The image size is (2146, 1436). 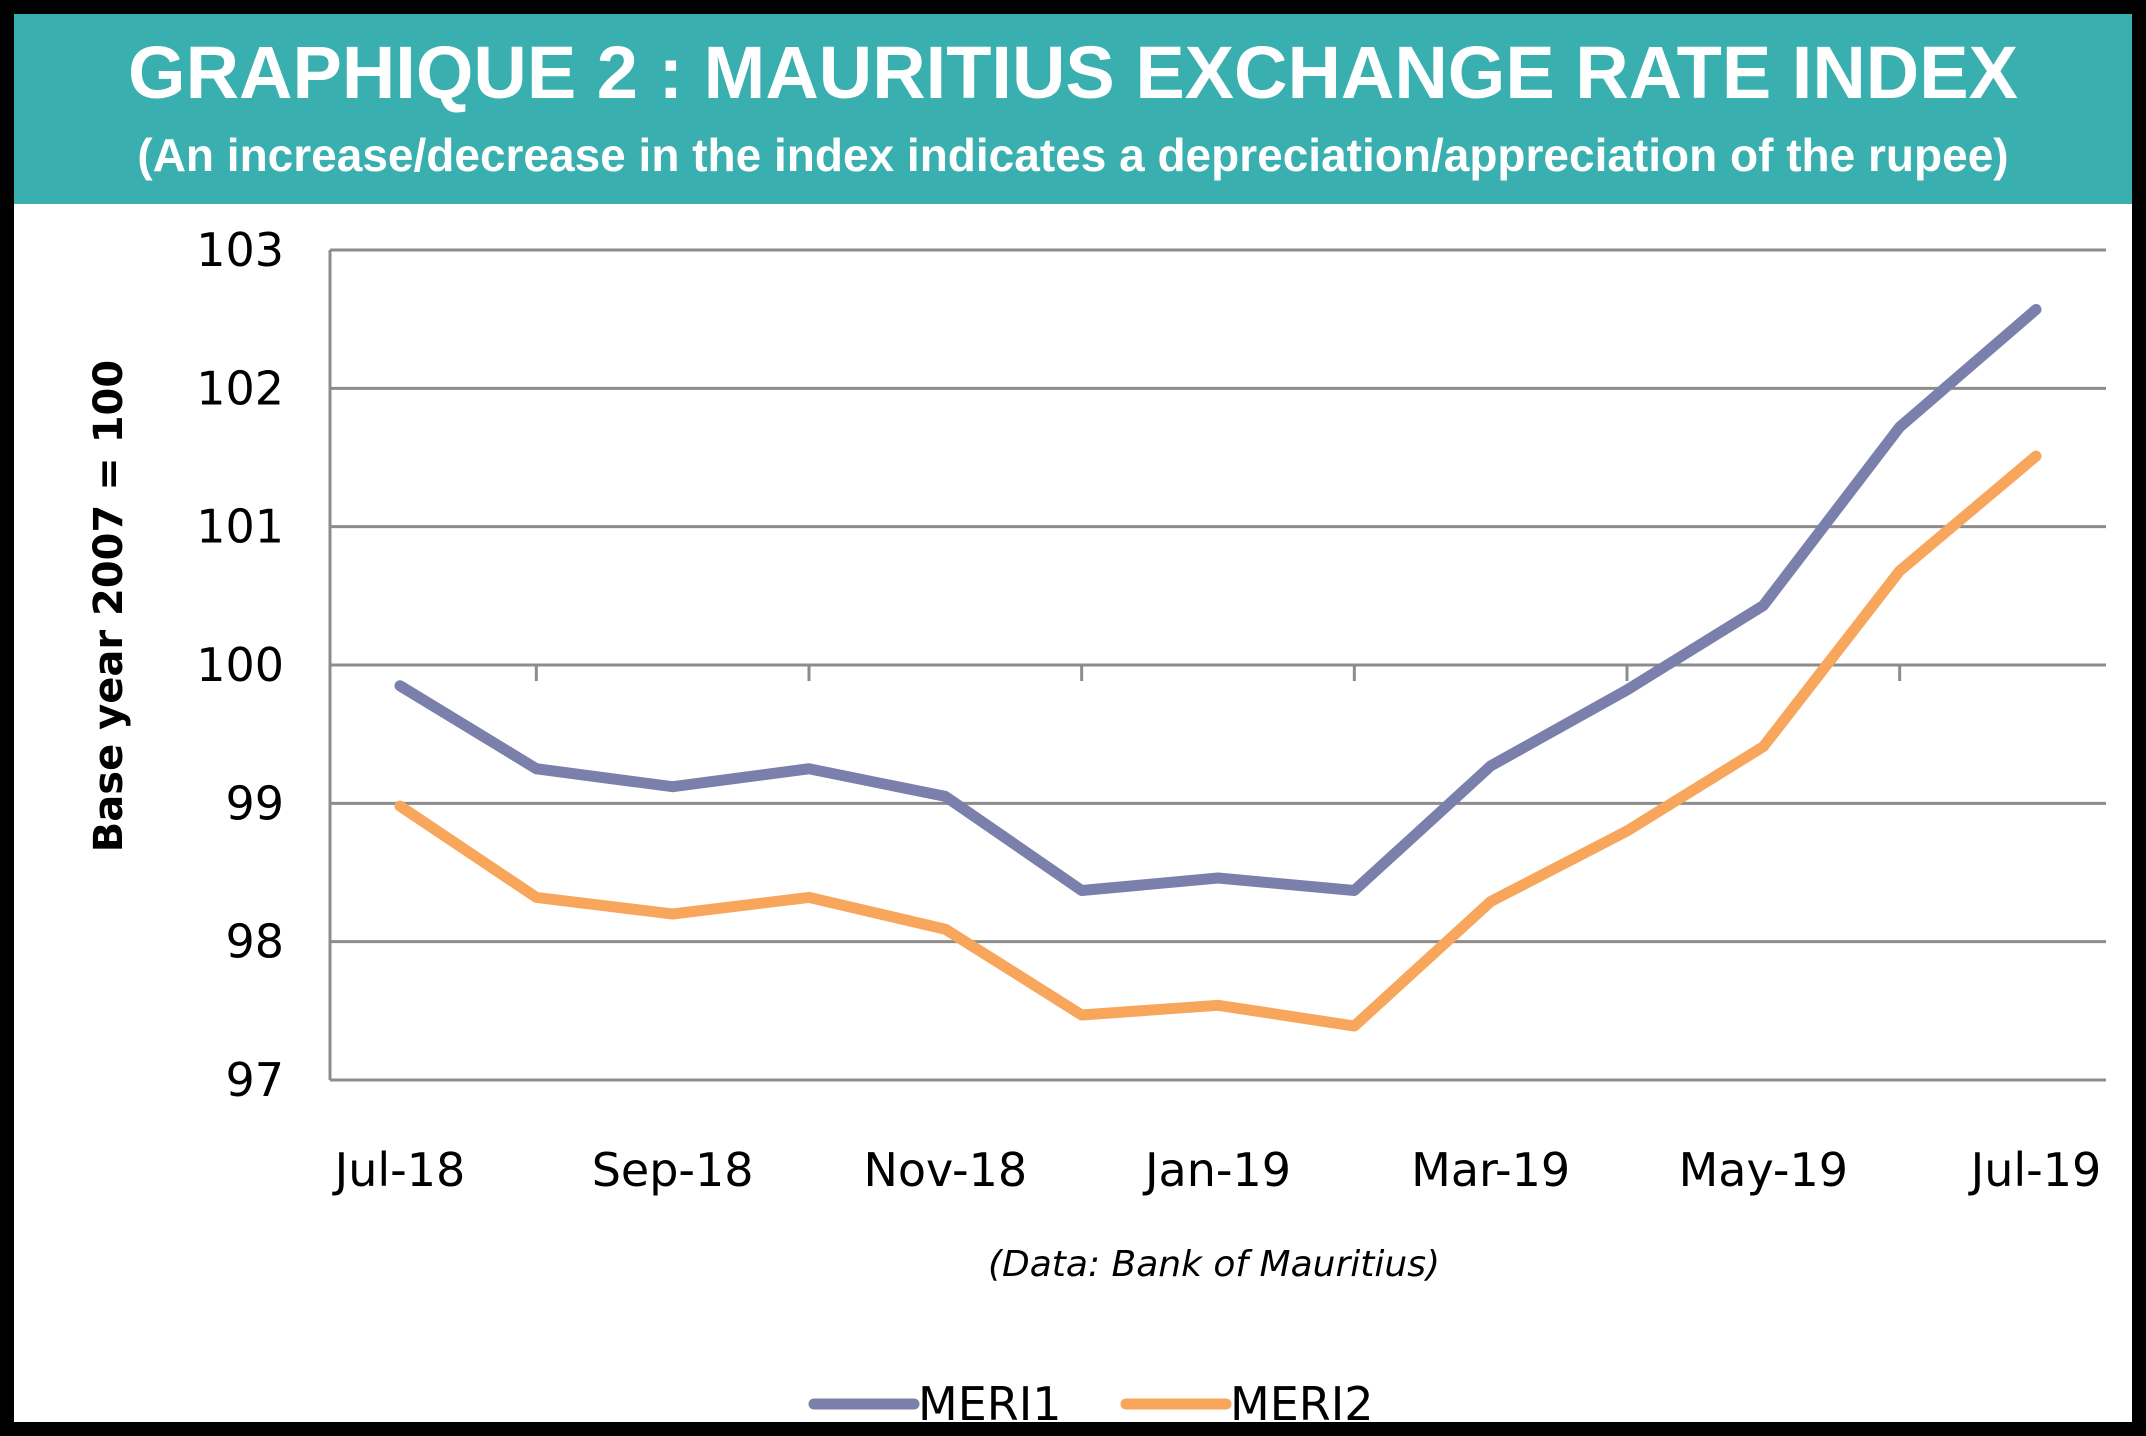 What do you see at coordinates (254, 942) in the screenshot?
I see `y-tick-label: 98` at bounding box center [254, 942].